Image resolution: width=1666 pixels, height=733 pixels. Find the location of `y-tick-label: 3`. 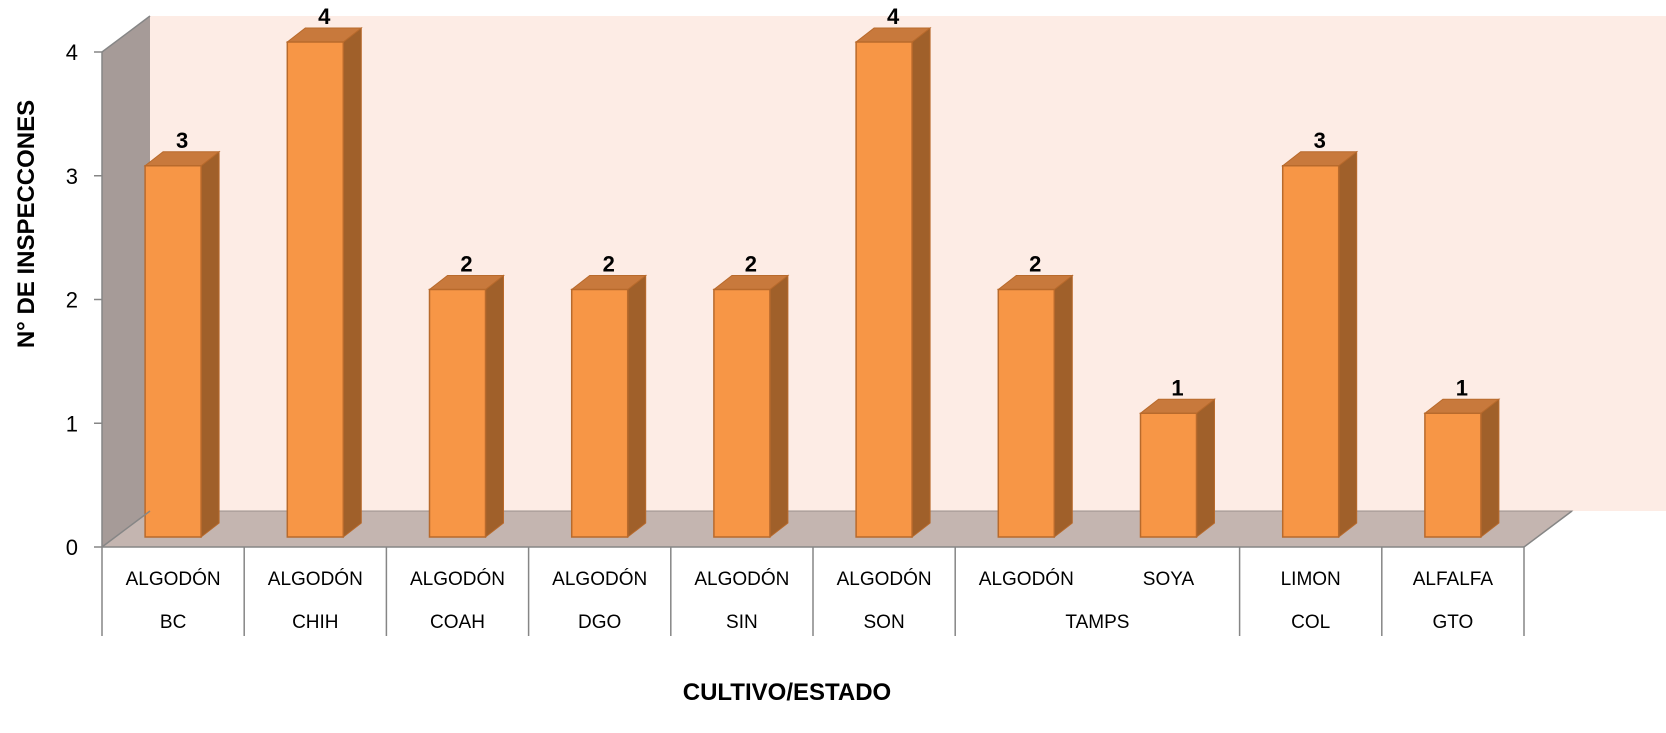

y-tick-label: 3 is located at coordinates (72, 176).